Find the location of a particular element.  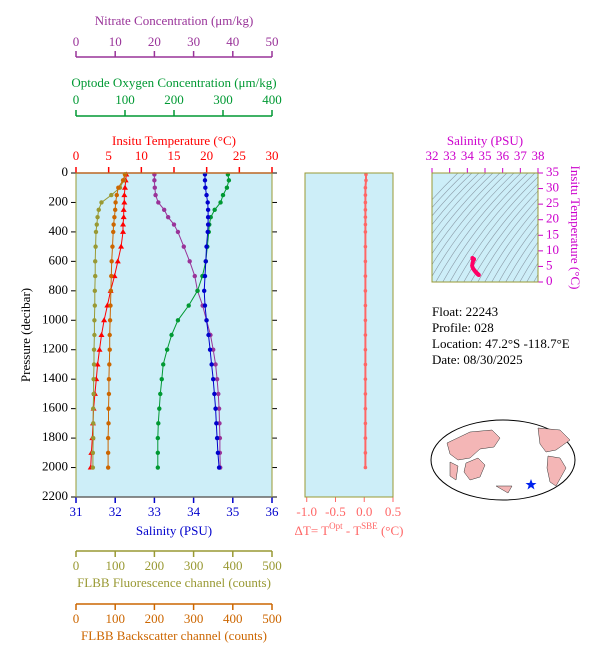

y-tick-label: 1200 is located at coordinates (55, 348).